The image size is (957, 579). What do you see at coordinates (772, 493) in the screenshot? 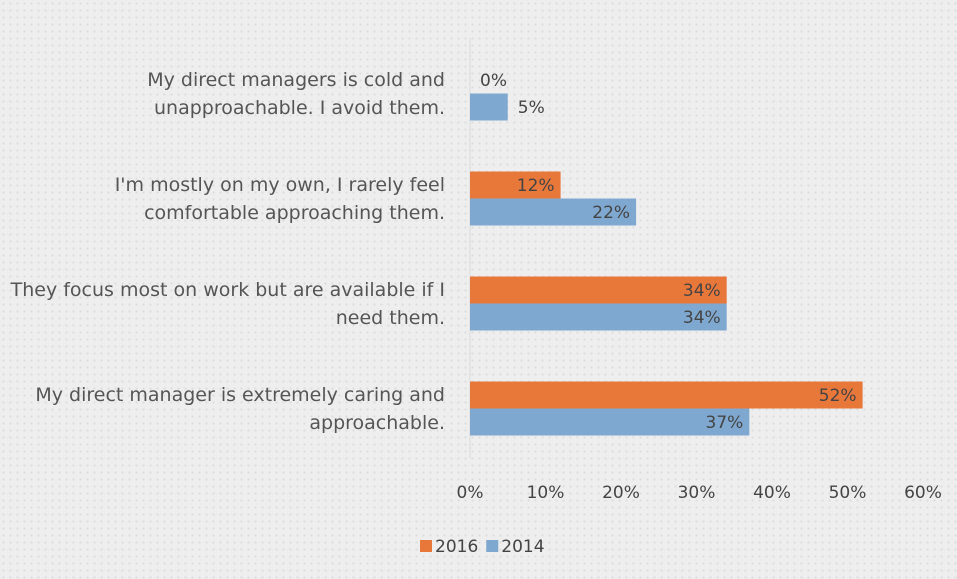
I see `x-tick-label: 40%` at bounding box center [772, 493].